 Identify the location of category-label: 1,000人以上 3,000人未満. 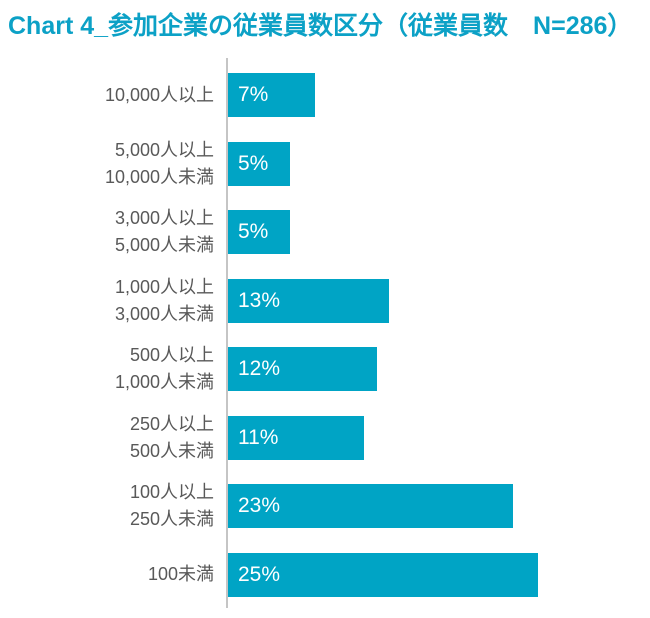
(164, 300).